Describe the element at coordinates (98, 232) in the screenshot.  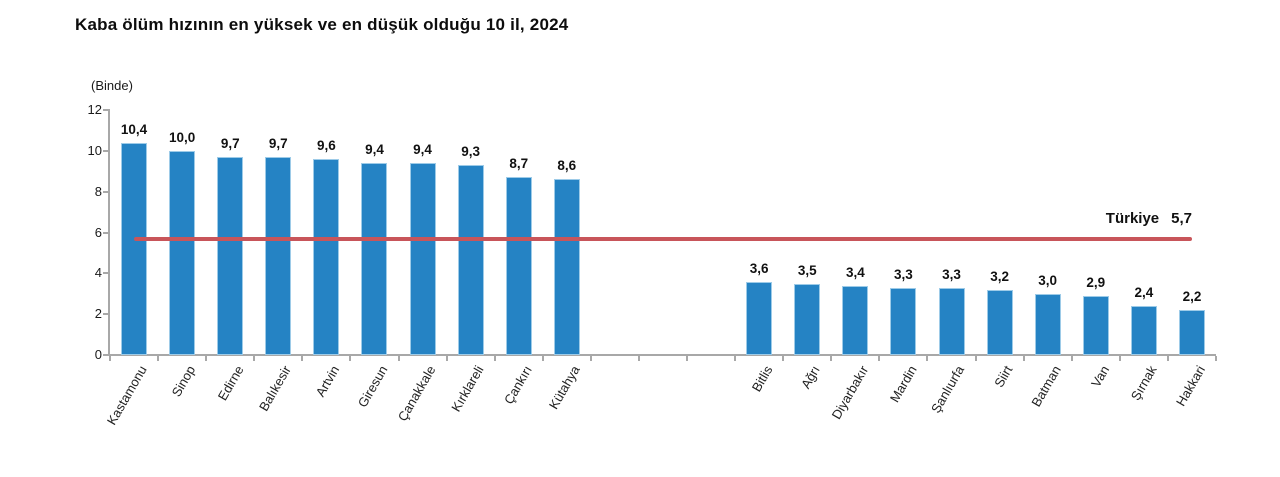
I see `y-axis-tick-label: 6` at that location.